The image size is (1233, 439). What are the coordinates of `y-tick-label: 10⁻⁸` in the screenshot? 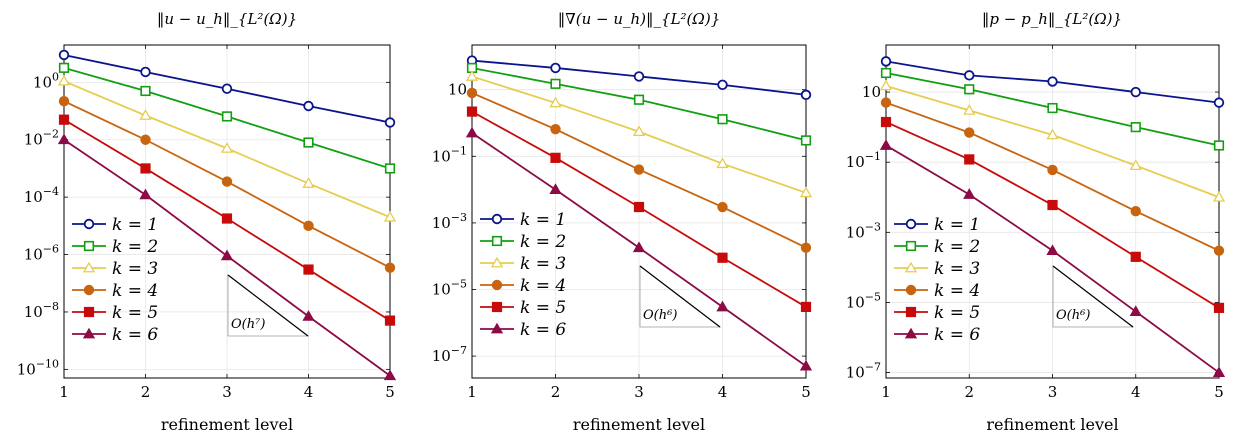 It's located at (41, 310).